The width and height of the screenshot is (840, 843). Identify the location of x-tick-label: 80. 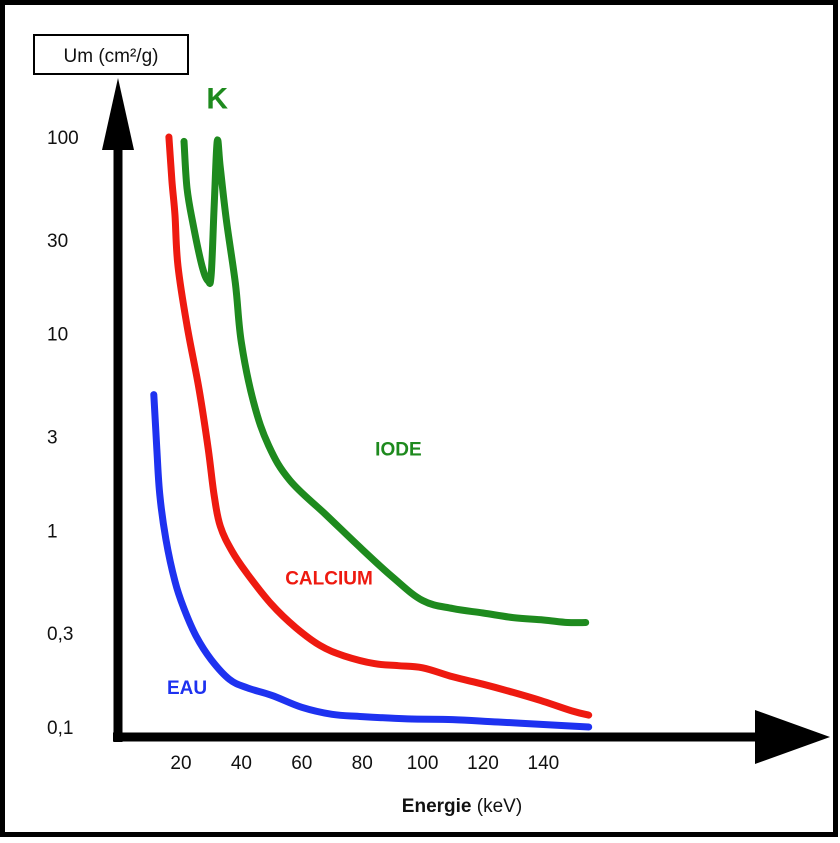
(362, 763).